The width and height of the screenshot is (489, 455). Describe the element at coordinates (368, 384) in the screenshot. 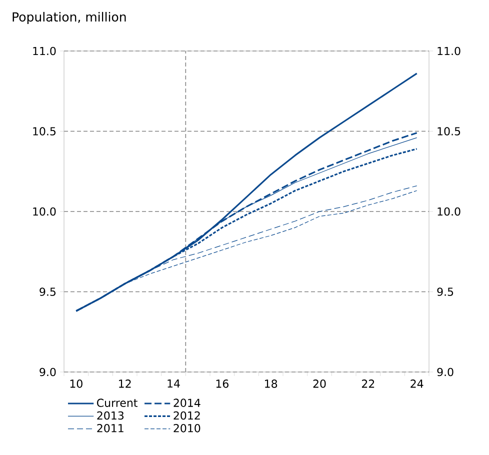

I see `x-tick-label: 22` at that location.